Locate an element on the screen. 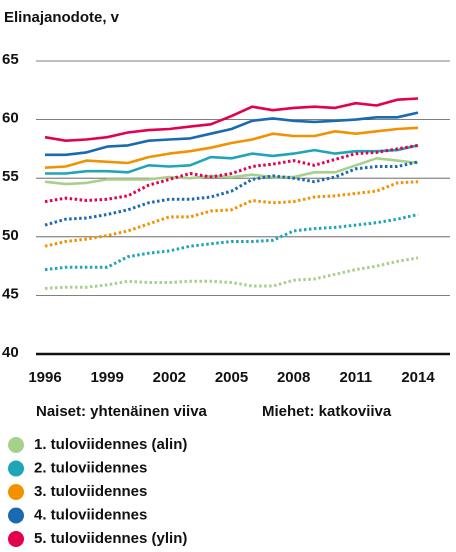 Image resolution: width=456 pixels, height=552 pixels. y-tick-label: 65 is located at coordinates (10, 59).